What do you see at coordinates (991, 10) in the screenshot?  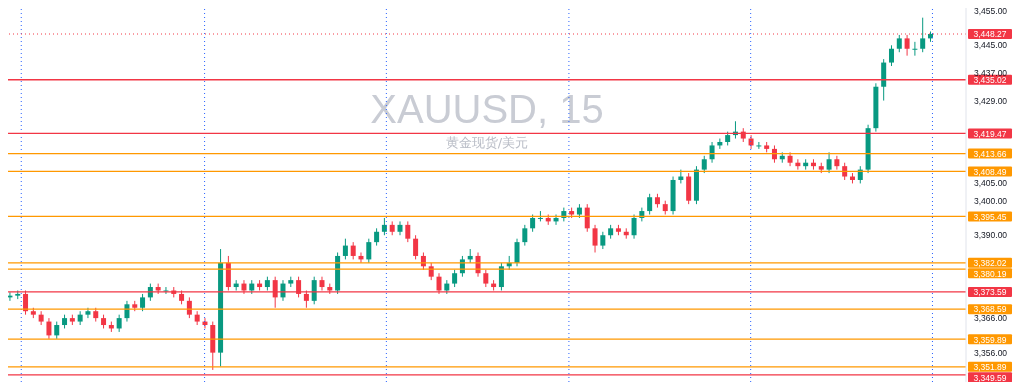 I see `y-tick-label: 3,455.00` at bounding box center [991, 10].